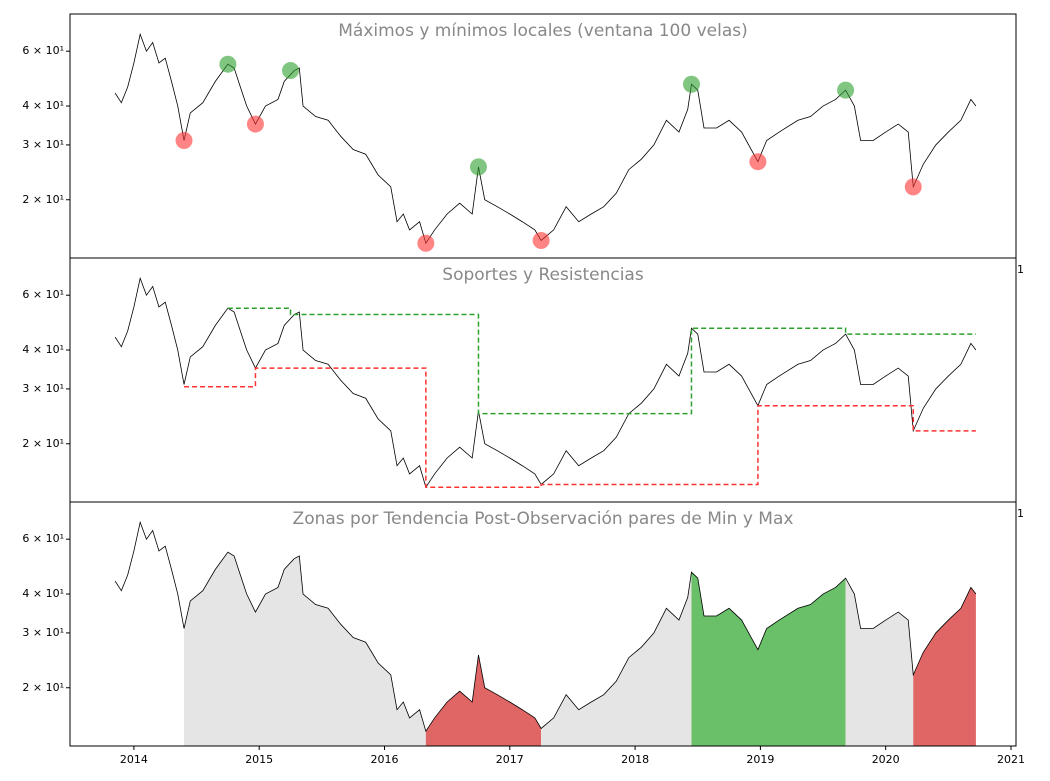  Describe the element at coordinates (601, 361) in the screenshot. I see `resistance-line` at that location.